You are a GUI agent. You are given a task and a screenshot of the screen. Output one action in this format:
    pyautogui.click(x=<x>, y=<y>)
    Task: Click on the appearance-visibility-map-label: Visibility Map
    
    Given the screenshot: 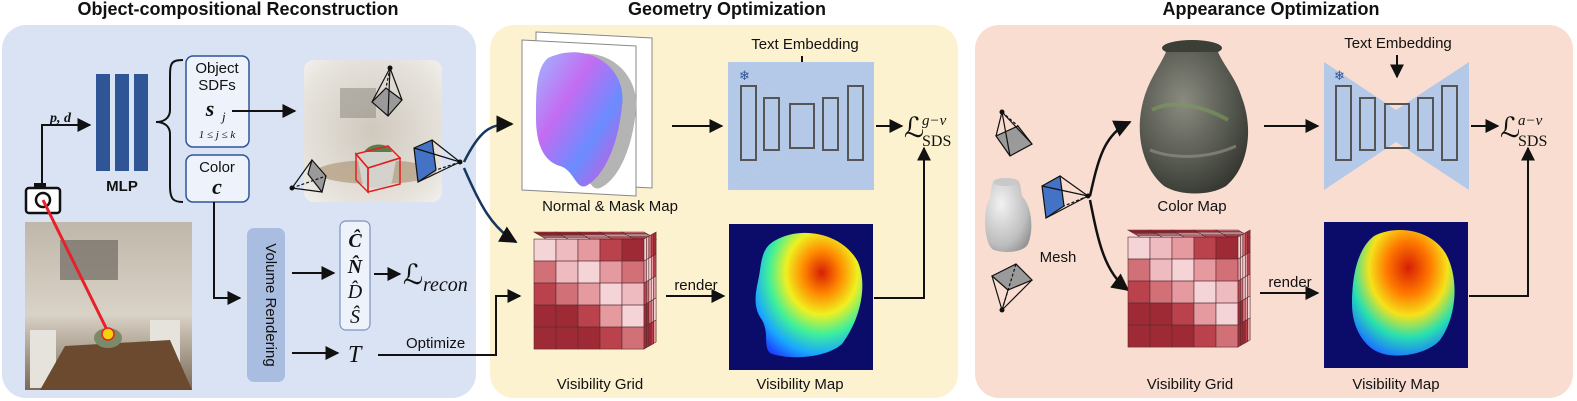 What is the action you would take?
    pyautogui.click(x=1395, y=384)
    